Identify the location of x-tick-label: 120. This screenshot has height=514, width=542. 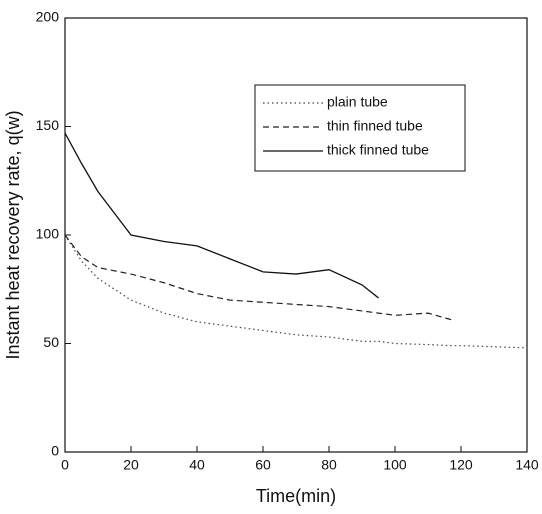
(461, 465).